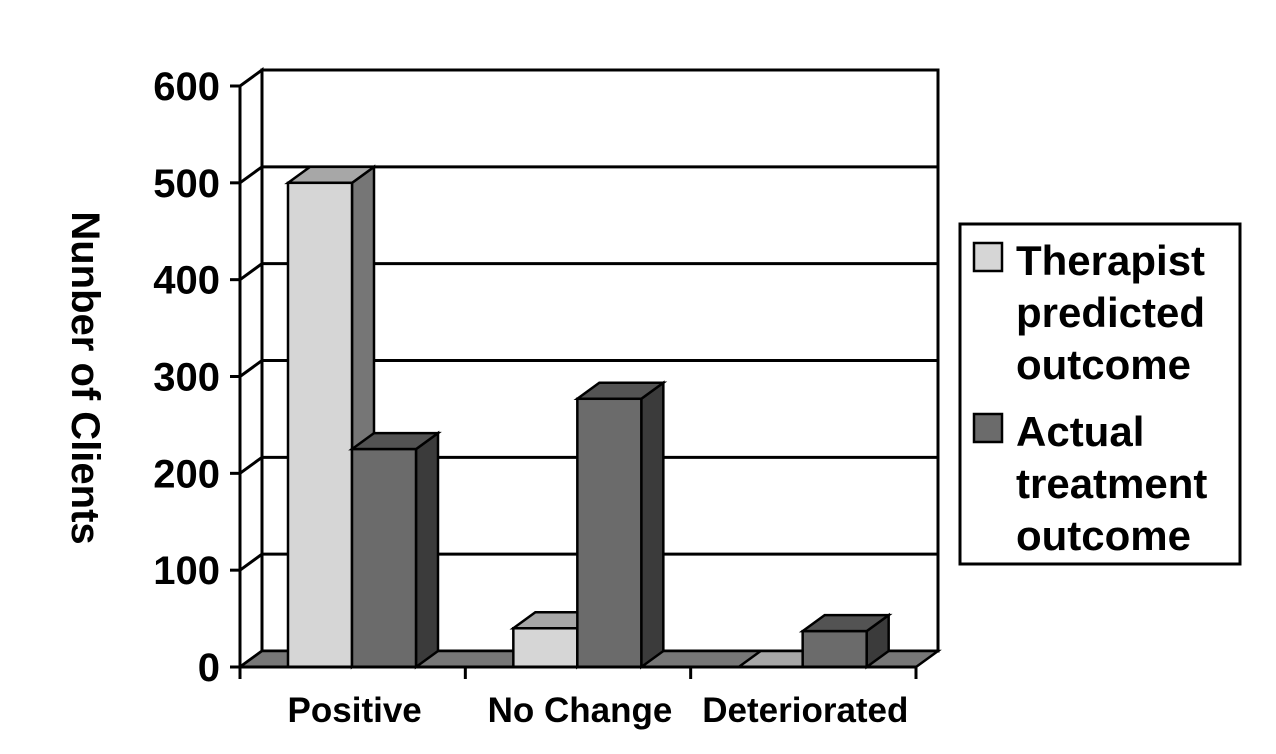 This screenshot has width=1276, height=754. Describe the element at coordinates (1103, 364) in the screenshot. I see `legend-label-therapist-line-3: outcome` at that location.